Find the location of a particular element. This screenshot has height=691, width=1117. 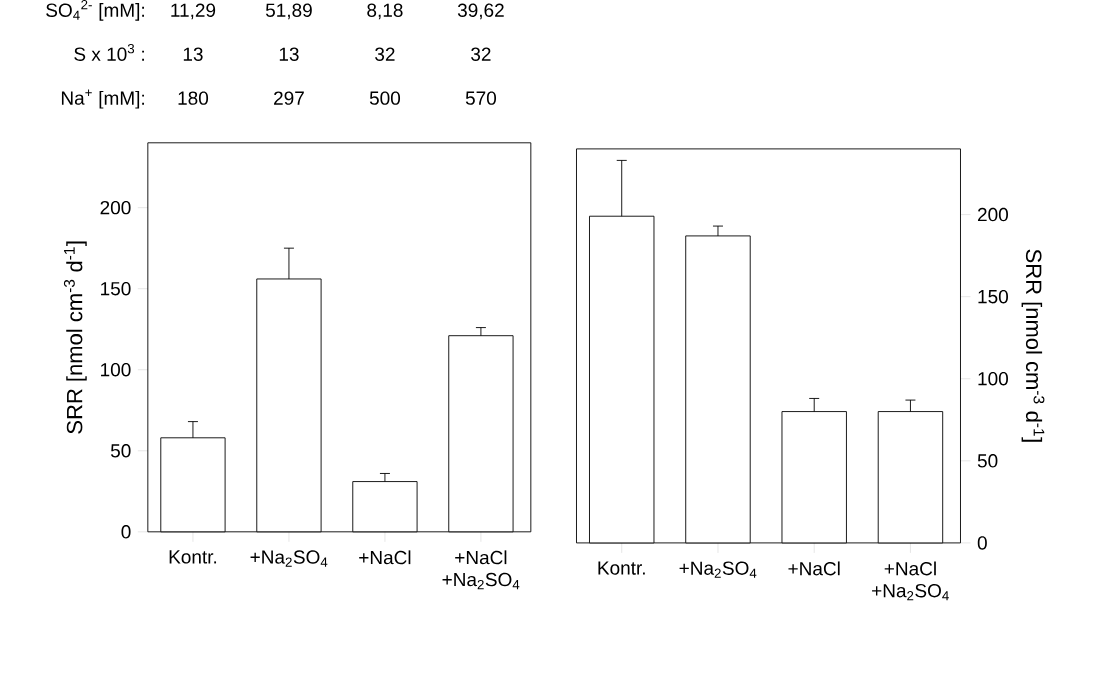

text: 180 is located at coordinates (193, 98).